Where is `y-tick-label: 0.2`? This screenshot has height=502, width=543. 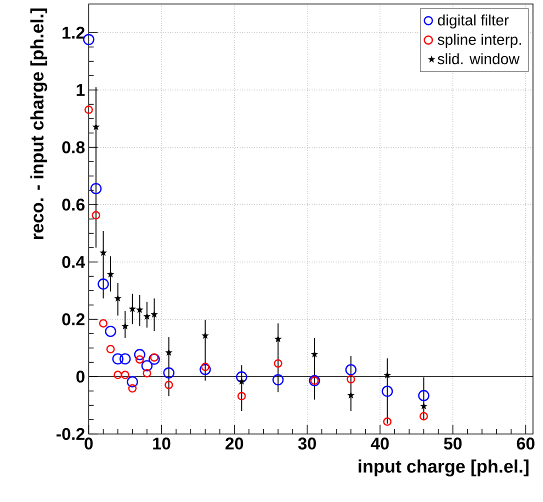
y-tick-label: 0.2 is located at coordinates (73, 319).